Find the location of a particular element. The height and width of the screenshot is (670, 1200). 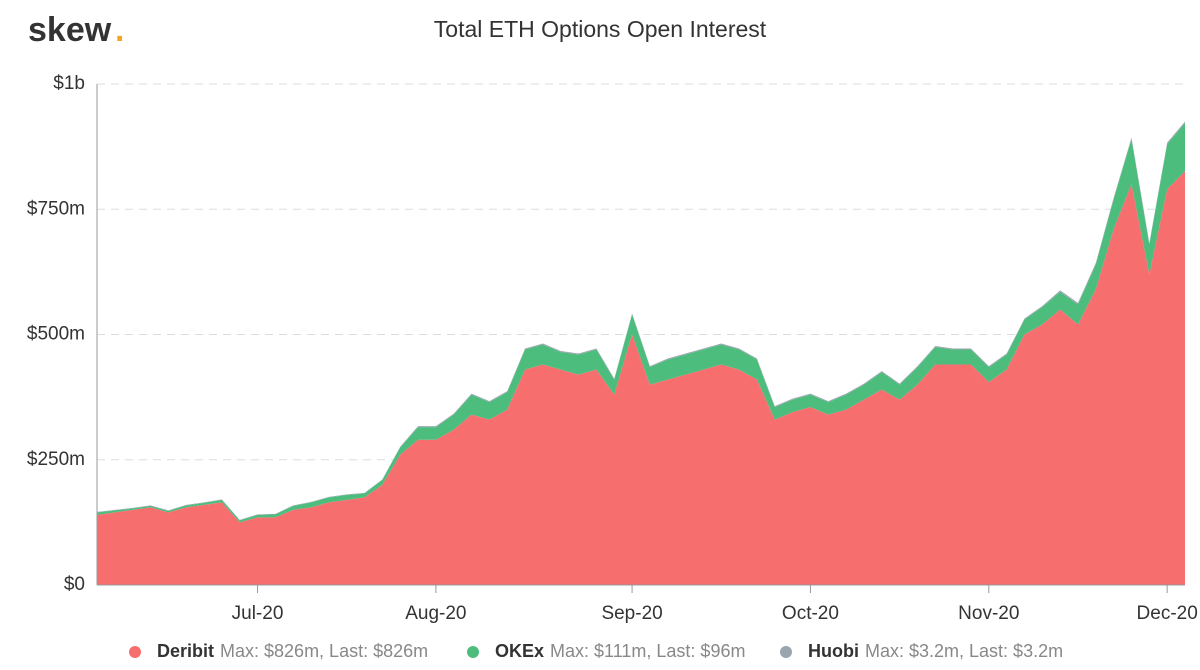

y-tick-label: $250m is located at coordinates (56, 459).